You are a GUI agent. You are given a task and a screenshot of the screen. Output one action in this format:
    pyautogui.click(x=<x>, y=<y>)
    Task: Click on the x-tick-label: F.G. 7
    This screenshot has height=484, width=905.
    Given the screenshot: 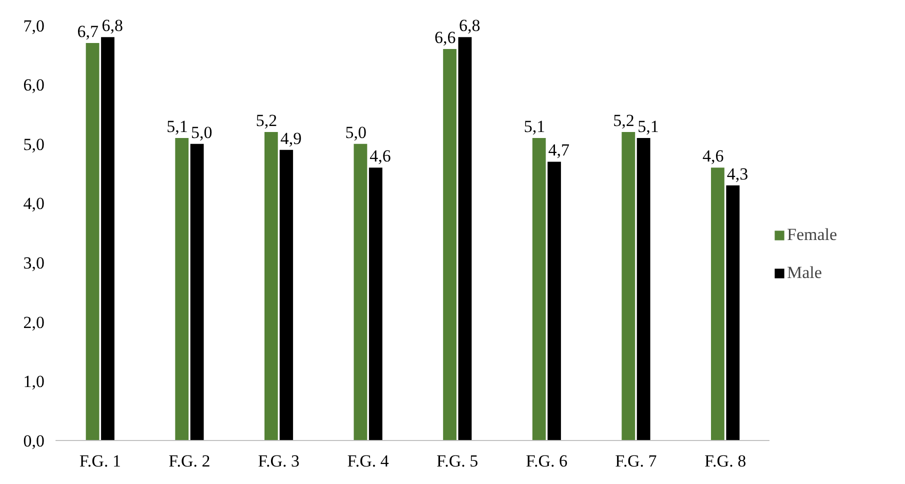 What is the action you would take?
    pyautogui.click(x=636, y=461)
    